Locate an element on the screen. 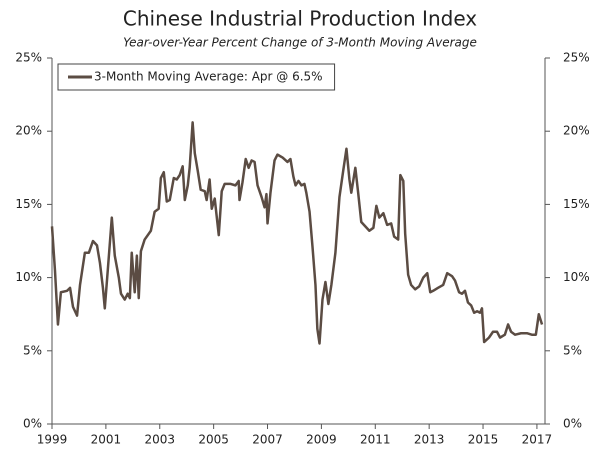  legend-box is located at coordinates (196, 77).